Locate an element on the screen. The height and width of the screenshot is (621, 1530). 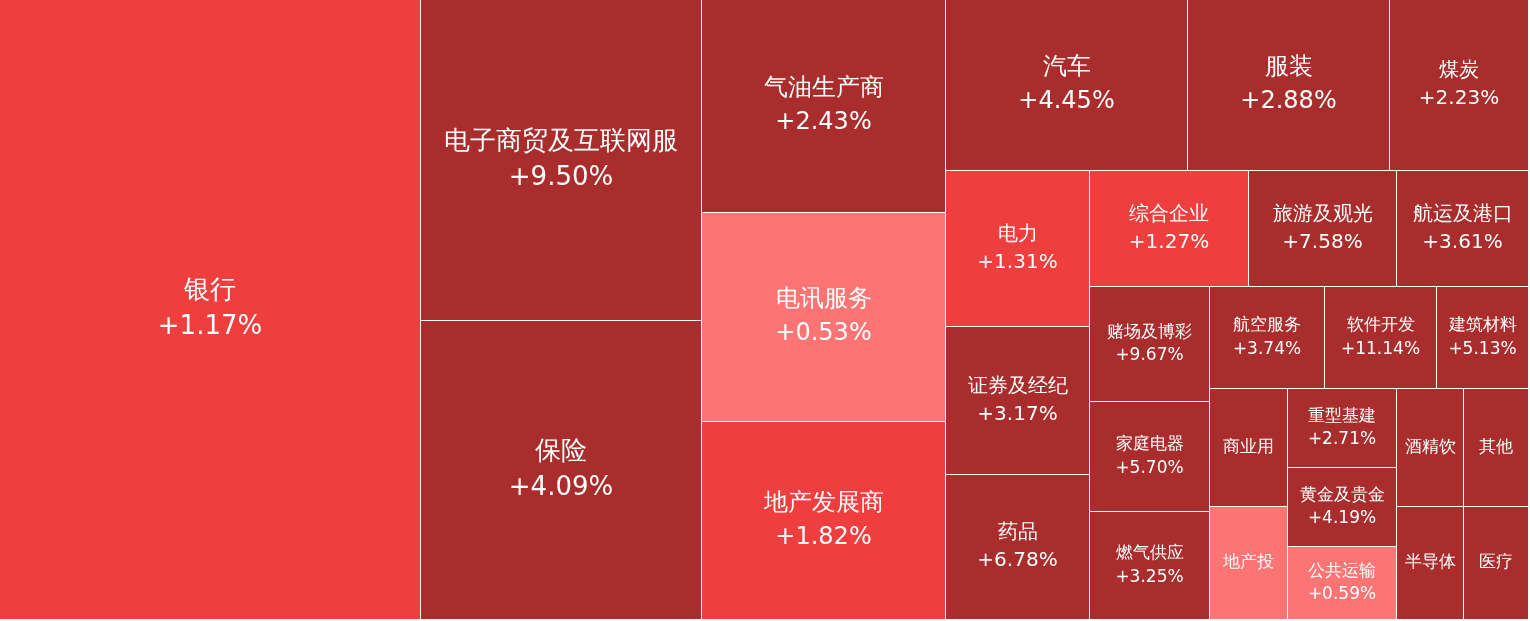
data-label: +1.17% is located at coordinates (210, 325).